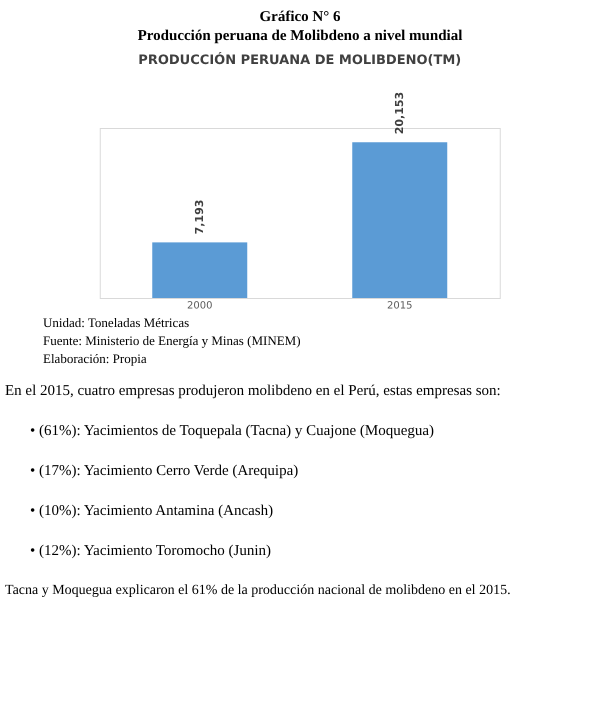  What do you see at coordinates (300, 36) in the screenshot?
I see `text: Producción peruana de Molibdeno a nivel mundial` at bounding box center [300, 36].